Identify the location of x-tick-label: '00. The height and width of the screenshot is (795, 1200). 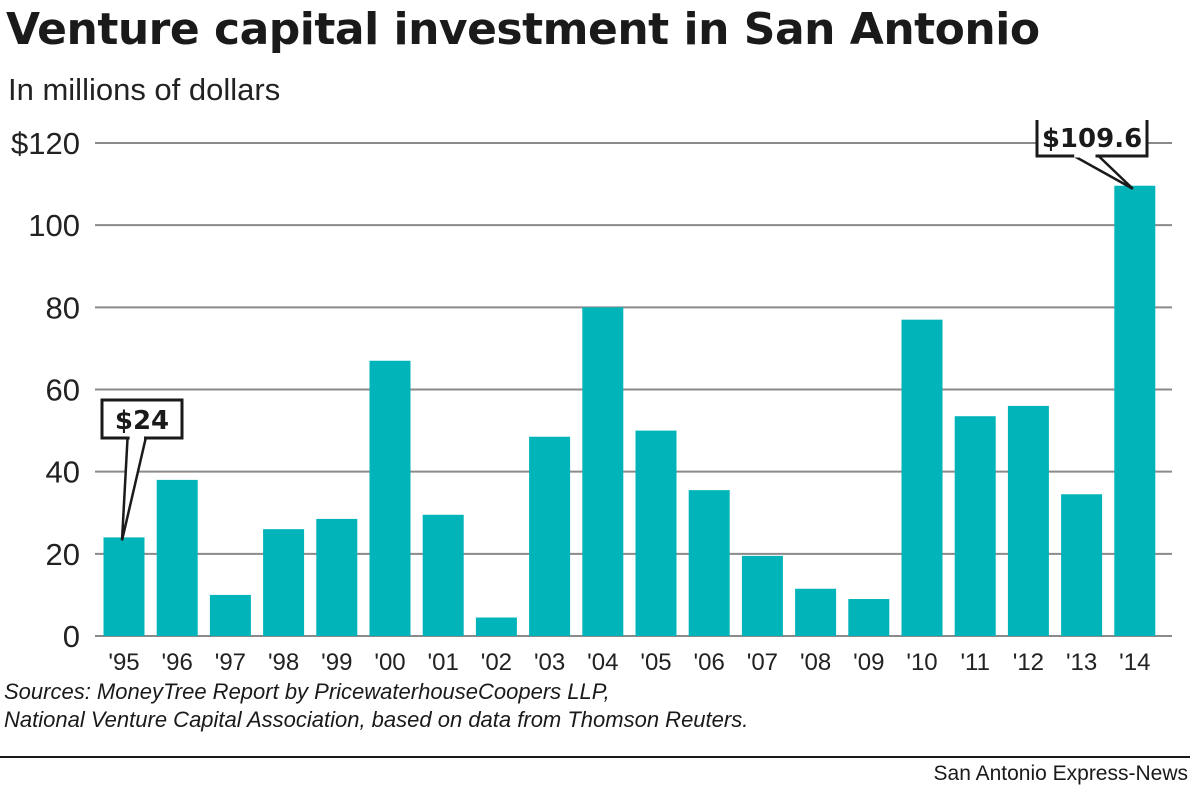
(389, 662).